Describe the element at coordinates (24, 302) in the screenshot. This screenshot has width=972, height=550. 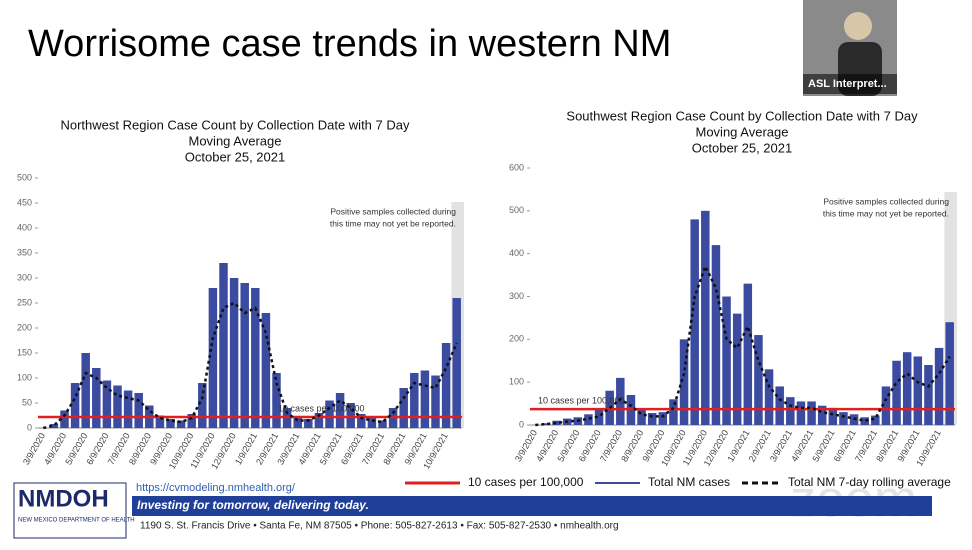
I see `y-tick-label: 250` at that location.